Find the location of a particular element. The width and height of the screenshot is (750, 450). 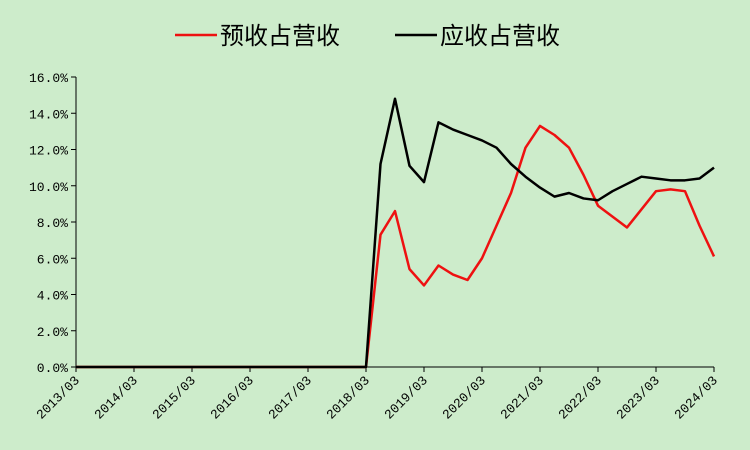

legend-label: 预收占营收 is located at coordinates (280, 36).